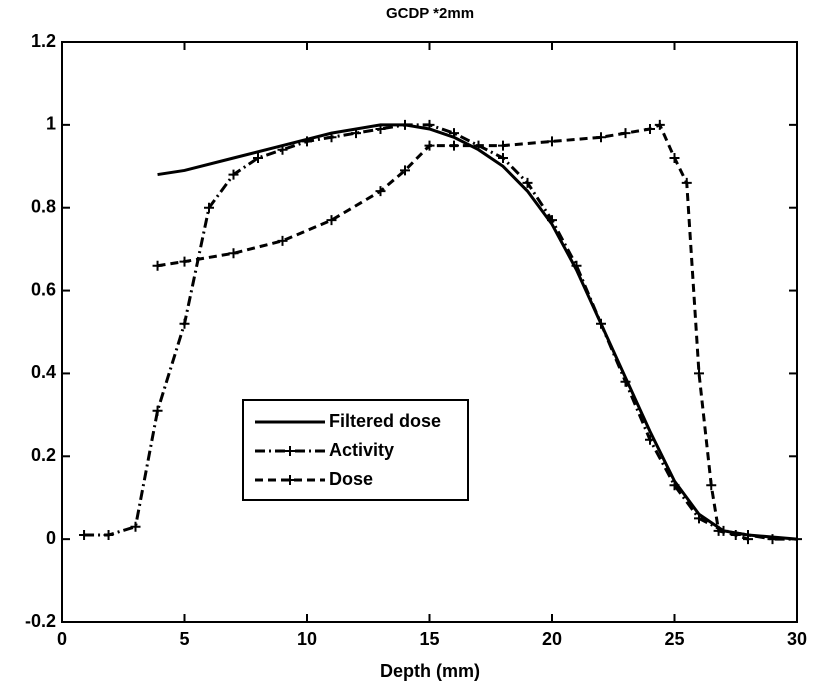 The width and height of the screenshot is (817, 692). What do you see at coordinates (797, 639) in the screenshot?
I see `x-tick-label: 30` at bounding box center [797, 639].